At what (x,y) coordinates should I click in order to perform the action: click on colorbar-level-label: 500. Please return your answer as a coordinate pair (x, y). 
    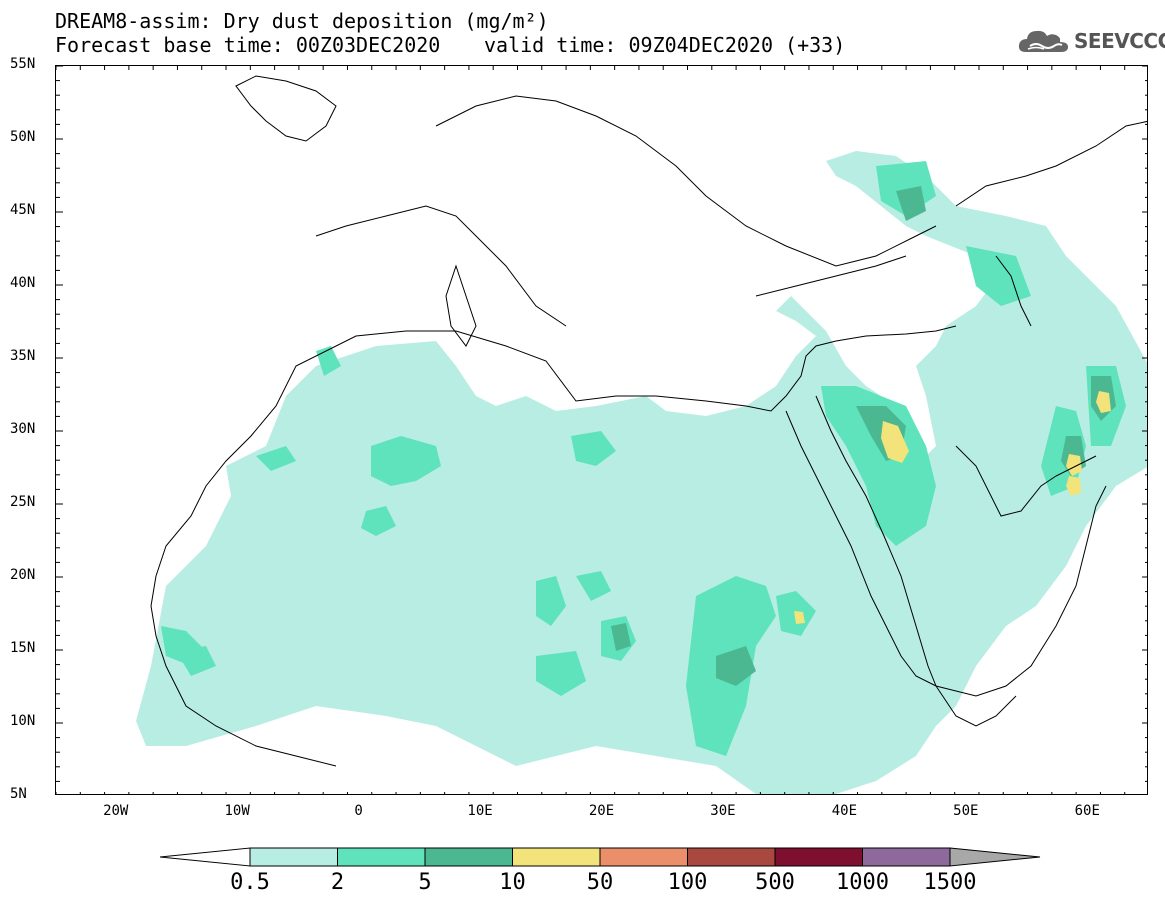
    Looking at the image, I should click on (775, 882).